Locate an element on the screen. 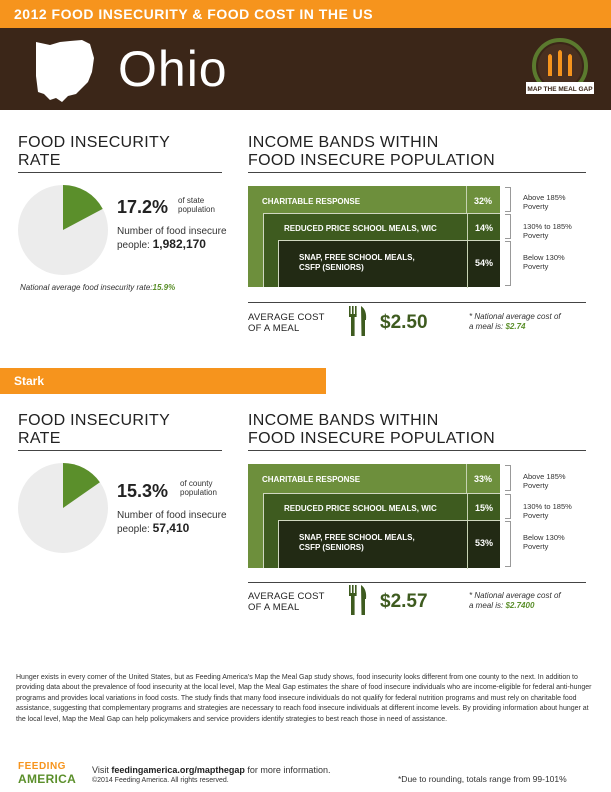 This screenshot has width=611, height=792. state-fi-rate-note: of state population is located at coordinates (196, 205).